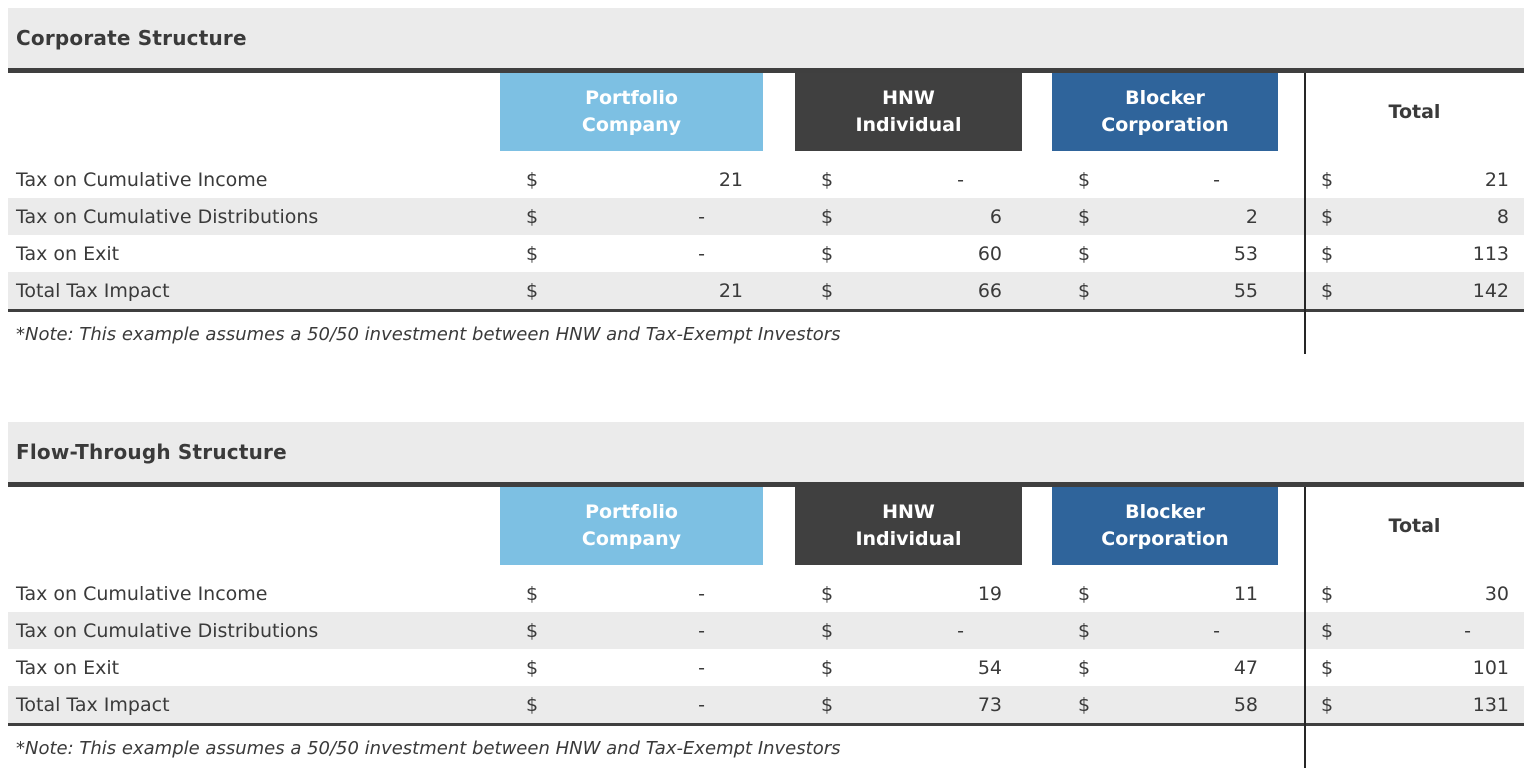 This screenshot has width=1536, height=775. What do you see at coordinates (1414, 217) in the screenshot?
I see `money-cell: $8` at bounding box center [1414, 217].